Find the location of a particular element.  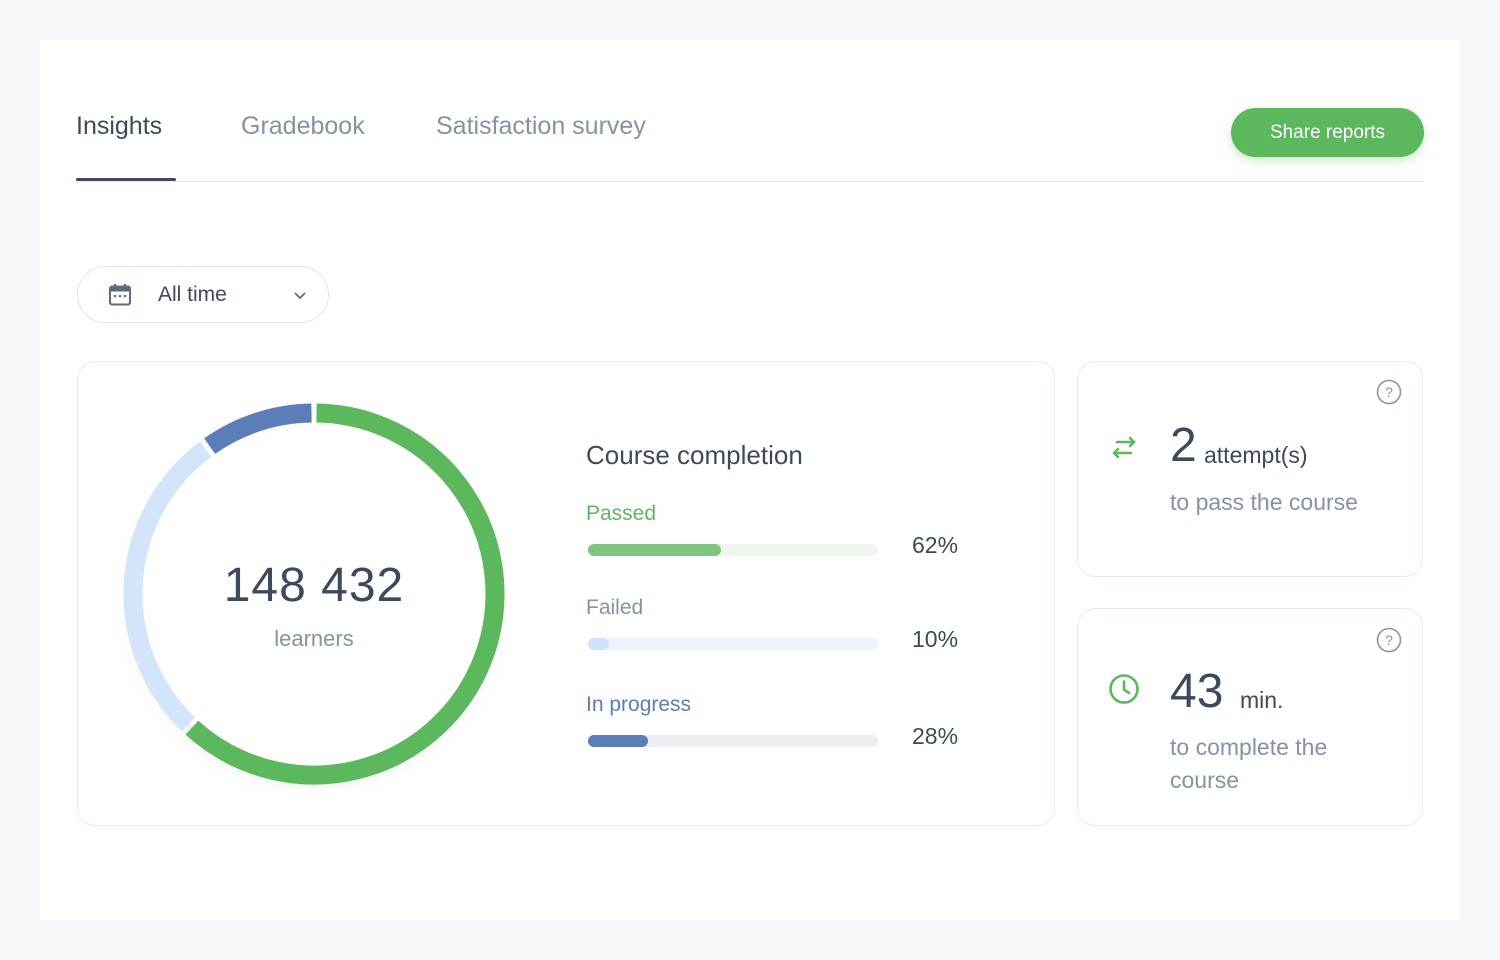

tab-gradebook: Gradebook is located at coordinates (303, 126).